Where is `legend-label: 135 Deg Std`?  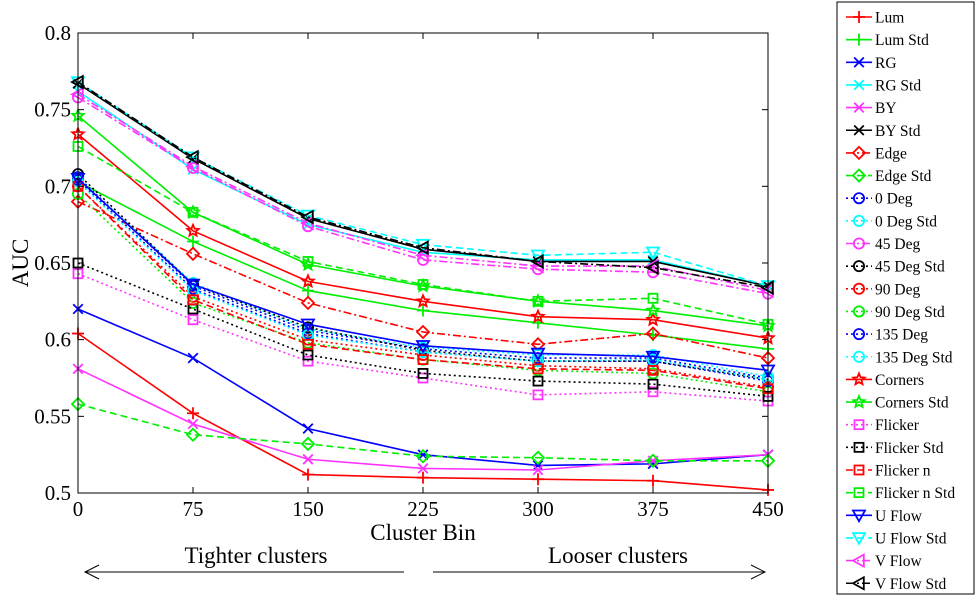
legend-label: 135 Deg Std is located at coordinates (914, 357).